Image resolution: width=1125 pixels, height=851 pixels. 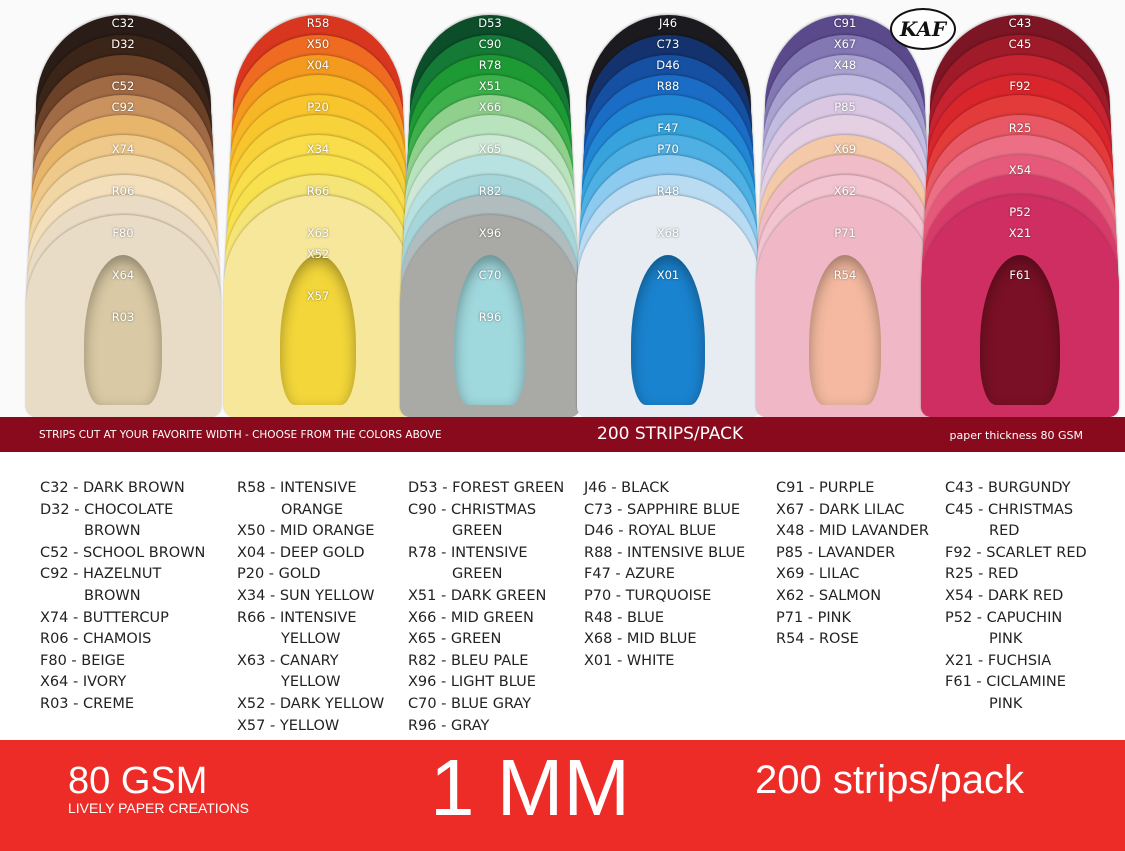 I want to click on legend-entry-text: R66 - INTENSIVE, so click(x=297, y=617).